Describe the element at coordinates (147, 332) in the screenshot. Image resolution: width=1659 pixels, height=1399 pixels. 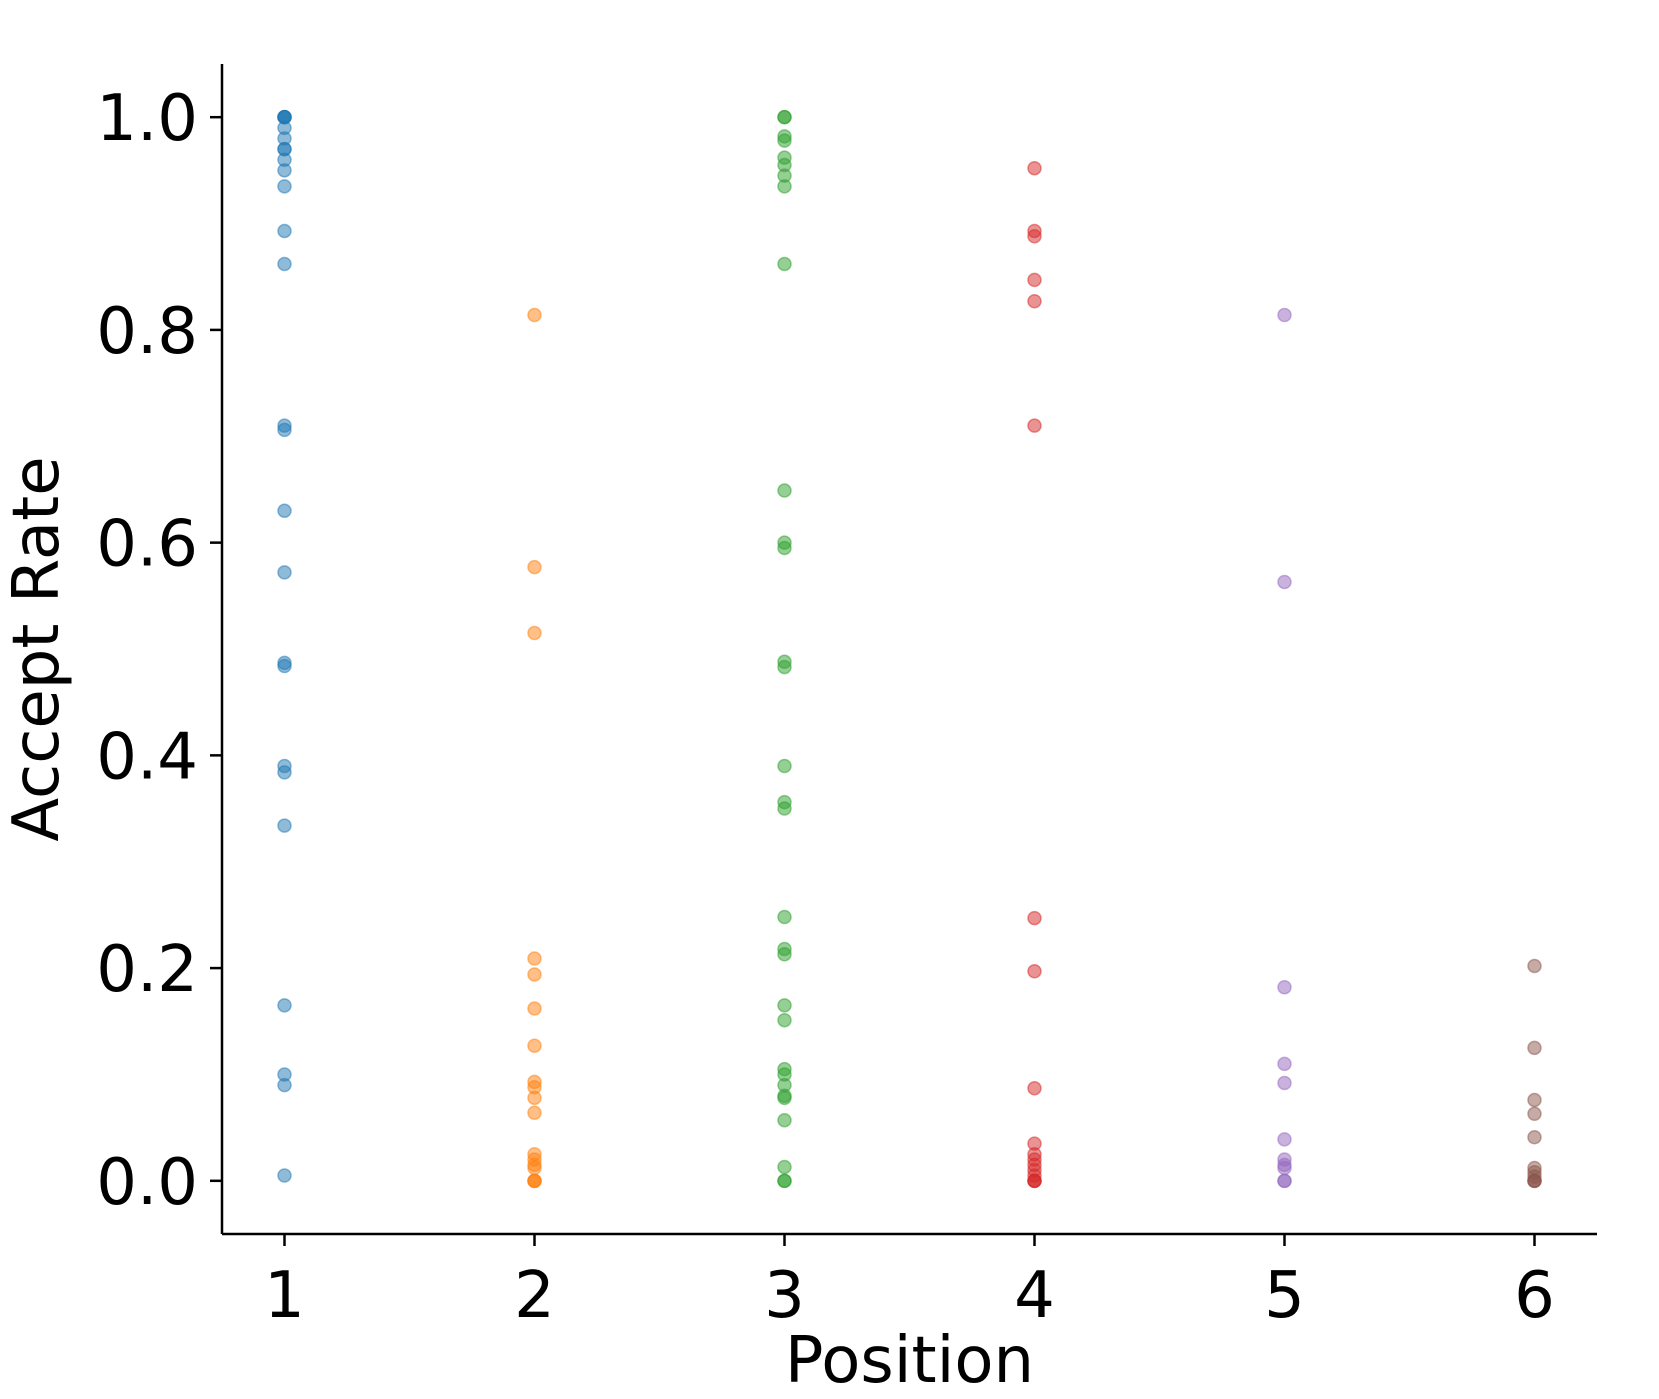
I see `y-tick-label: 0.8` at that location.